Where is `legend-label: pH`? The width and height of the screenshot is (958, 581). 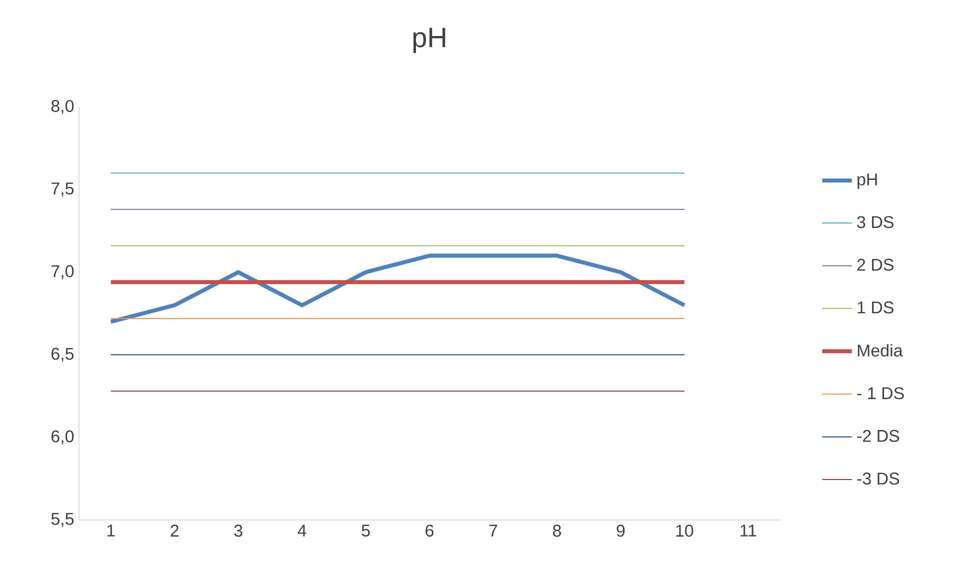
legend-label: pH is located at coordinates (867, 181).